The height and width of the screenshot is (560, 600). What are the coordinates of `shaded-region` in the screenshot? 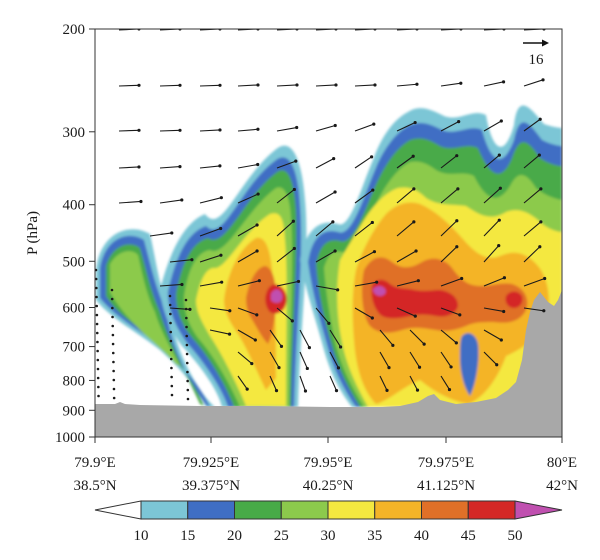 It's located at (414, 299).